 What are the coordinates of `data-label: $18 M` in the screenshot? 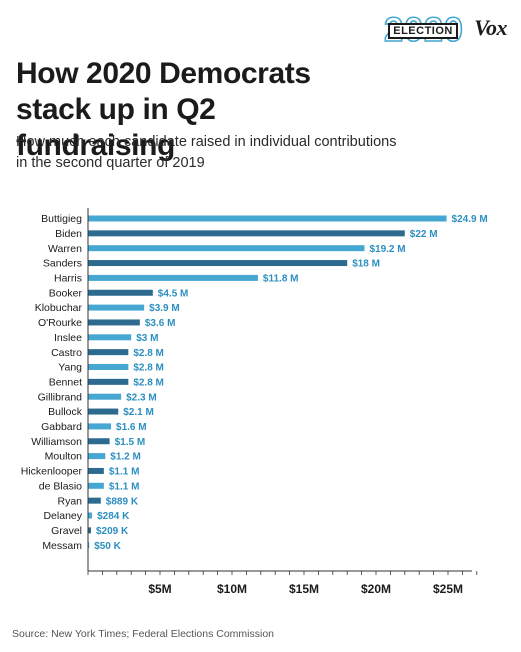 It's located at (366, 264).